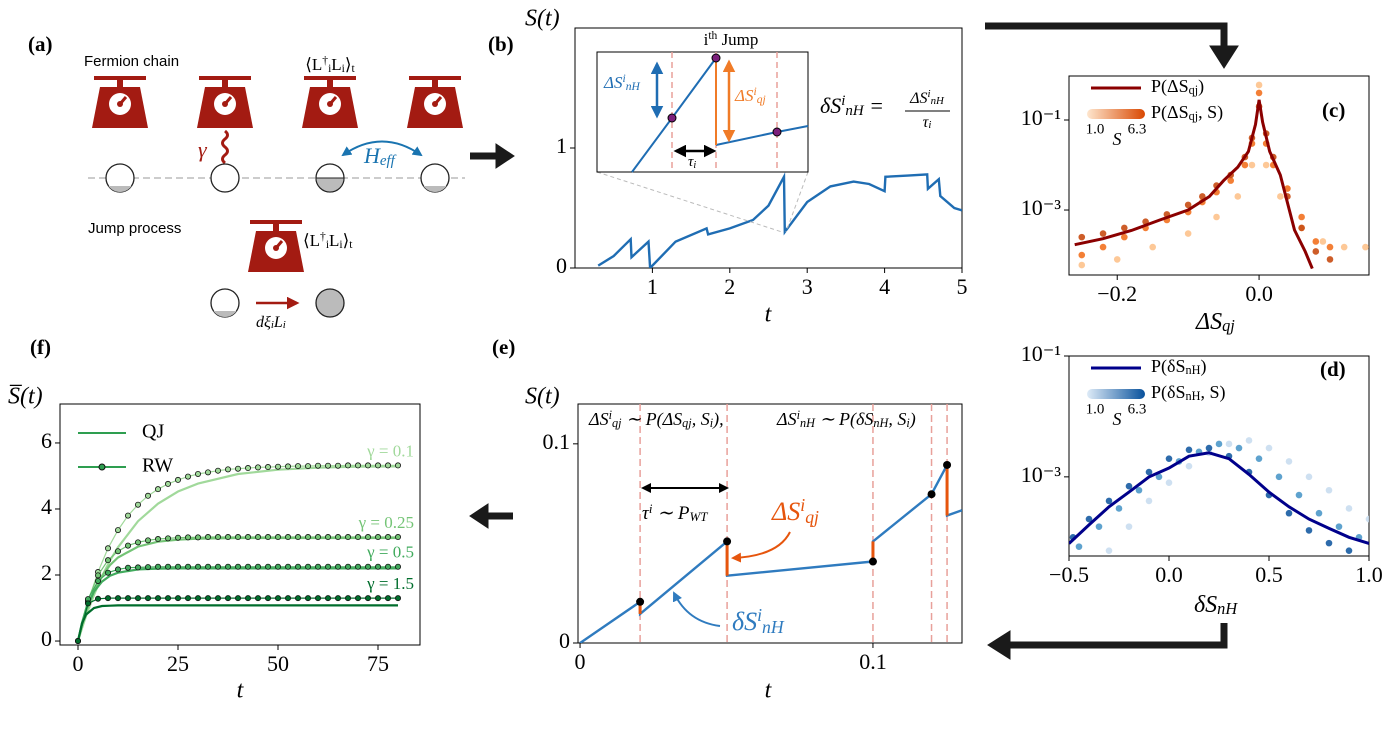 This screenshot has height=742, width=1394. I want to click on occupation, so click(225, 314).